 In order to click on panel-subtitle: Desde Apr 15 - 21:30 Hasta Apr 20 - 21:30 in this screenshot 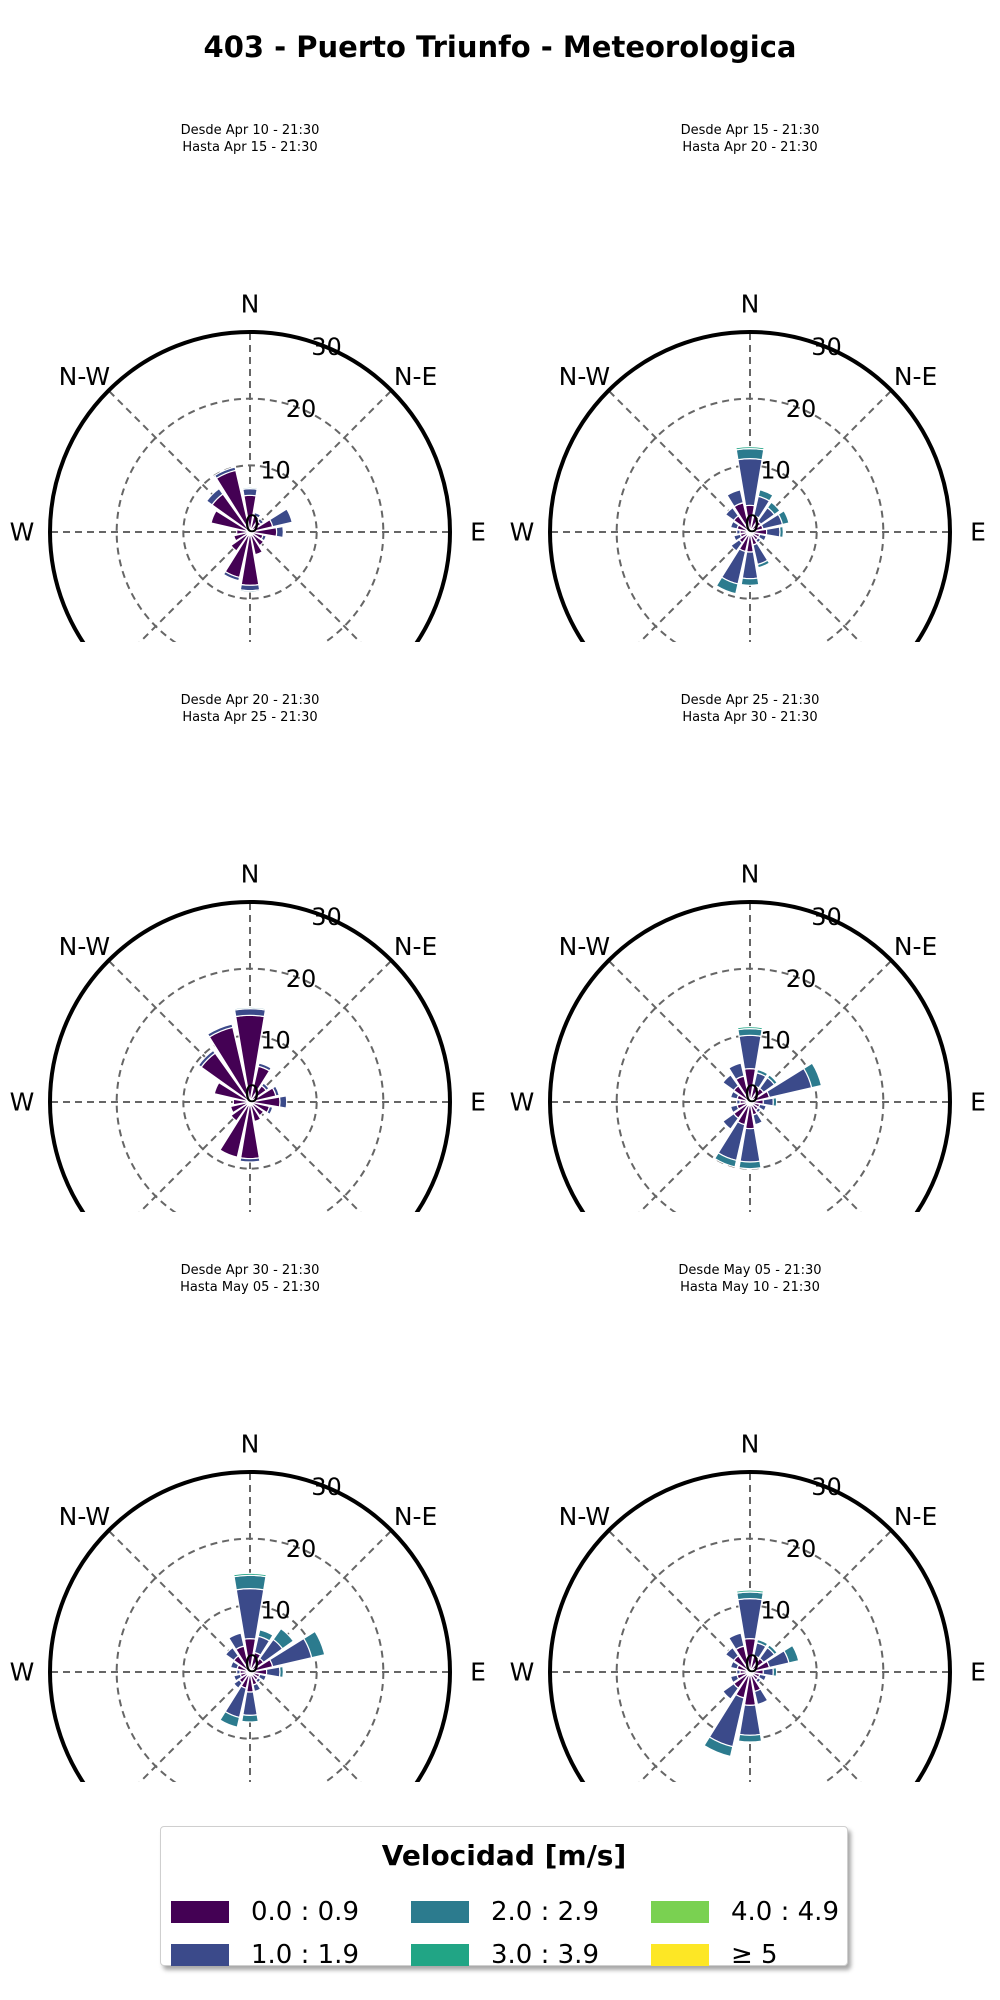, I will do `click(750, 139)`.